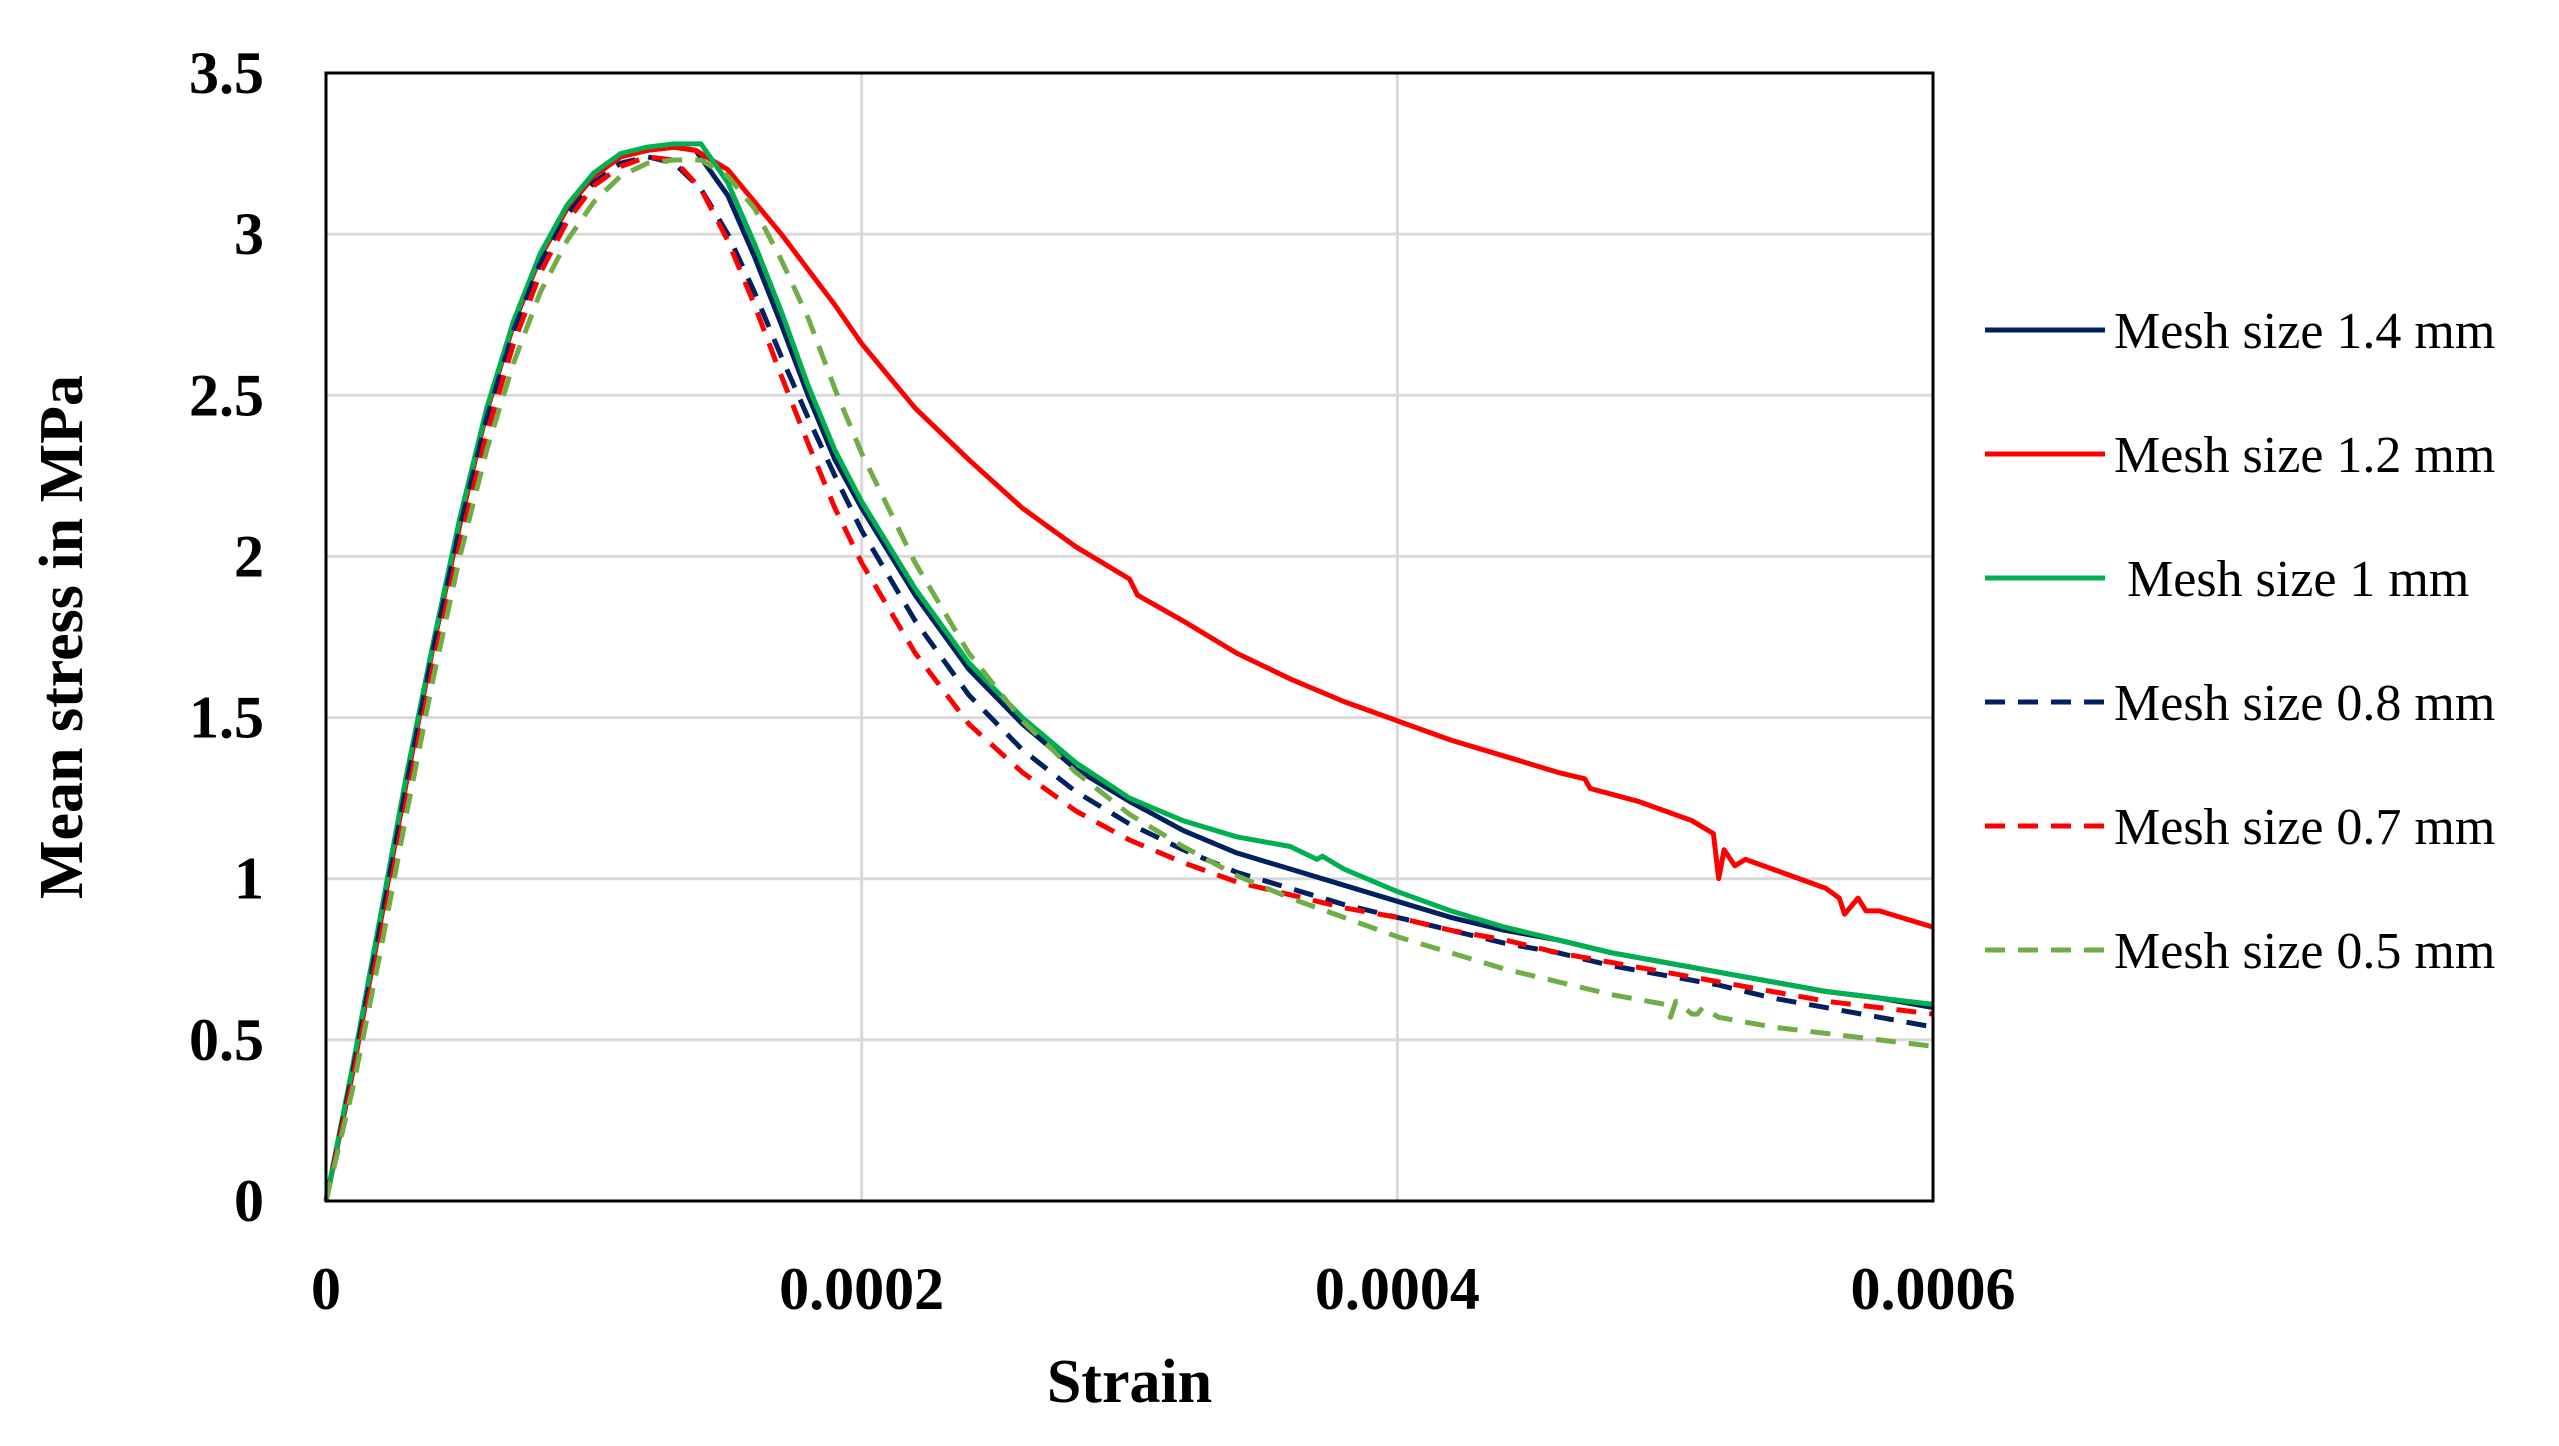 The width and height of the screenshot is (2559, 1446). I want to click on x-tick-label: 0.0006, so click(1933, 1289).